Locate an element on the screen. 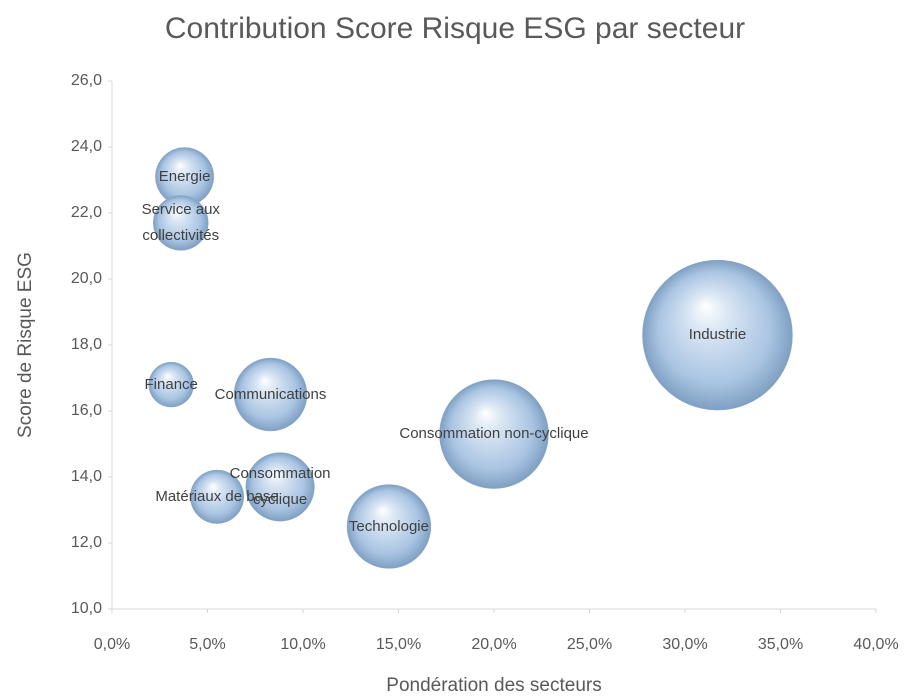 This screenshot has width=917, height=696. x-tick-label: 30,0% is located at coordinates (684, 644).